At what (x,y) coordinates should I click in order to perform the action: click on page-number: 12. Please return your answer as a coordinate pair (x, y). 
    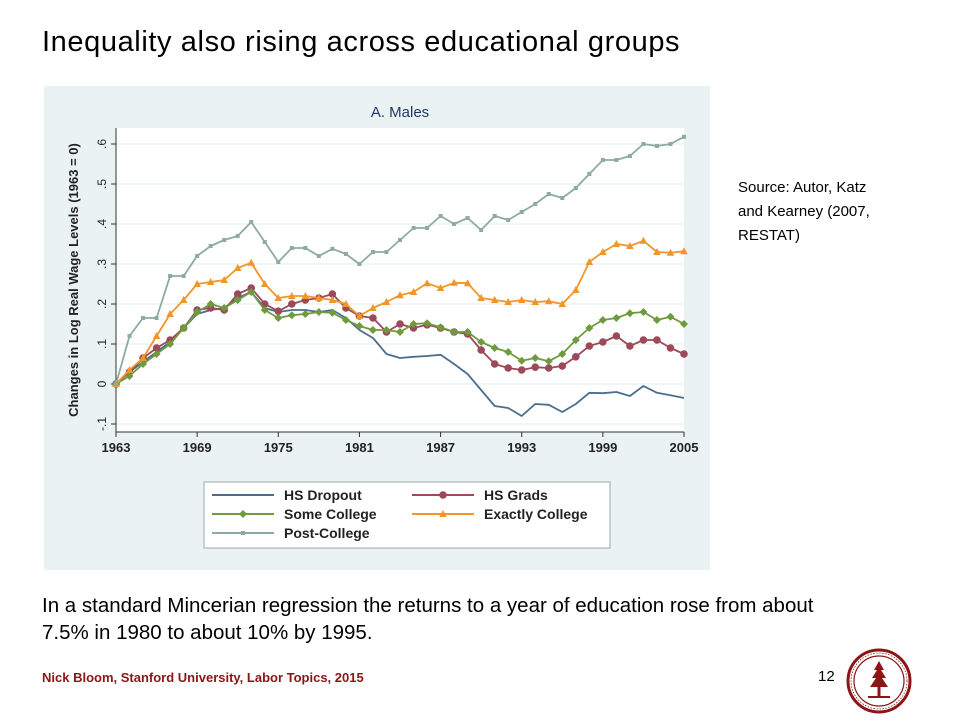
    Looking at the image, I should click on (826, 676).